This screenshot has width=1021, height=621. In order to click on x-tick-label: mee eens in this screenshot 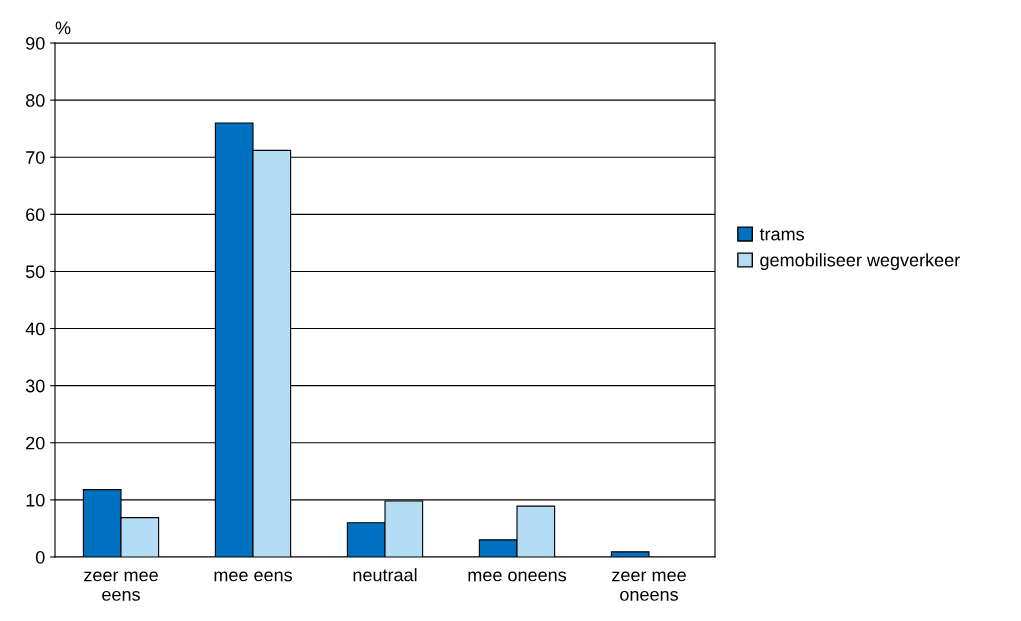, I will do `click(253, 576)`.